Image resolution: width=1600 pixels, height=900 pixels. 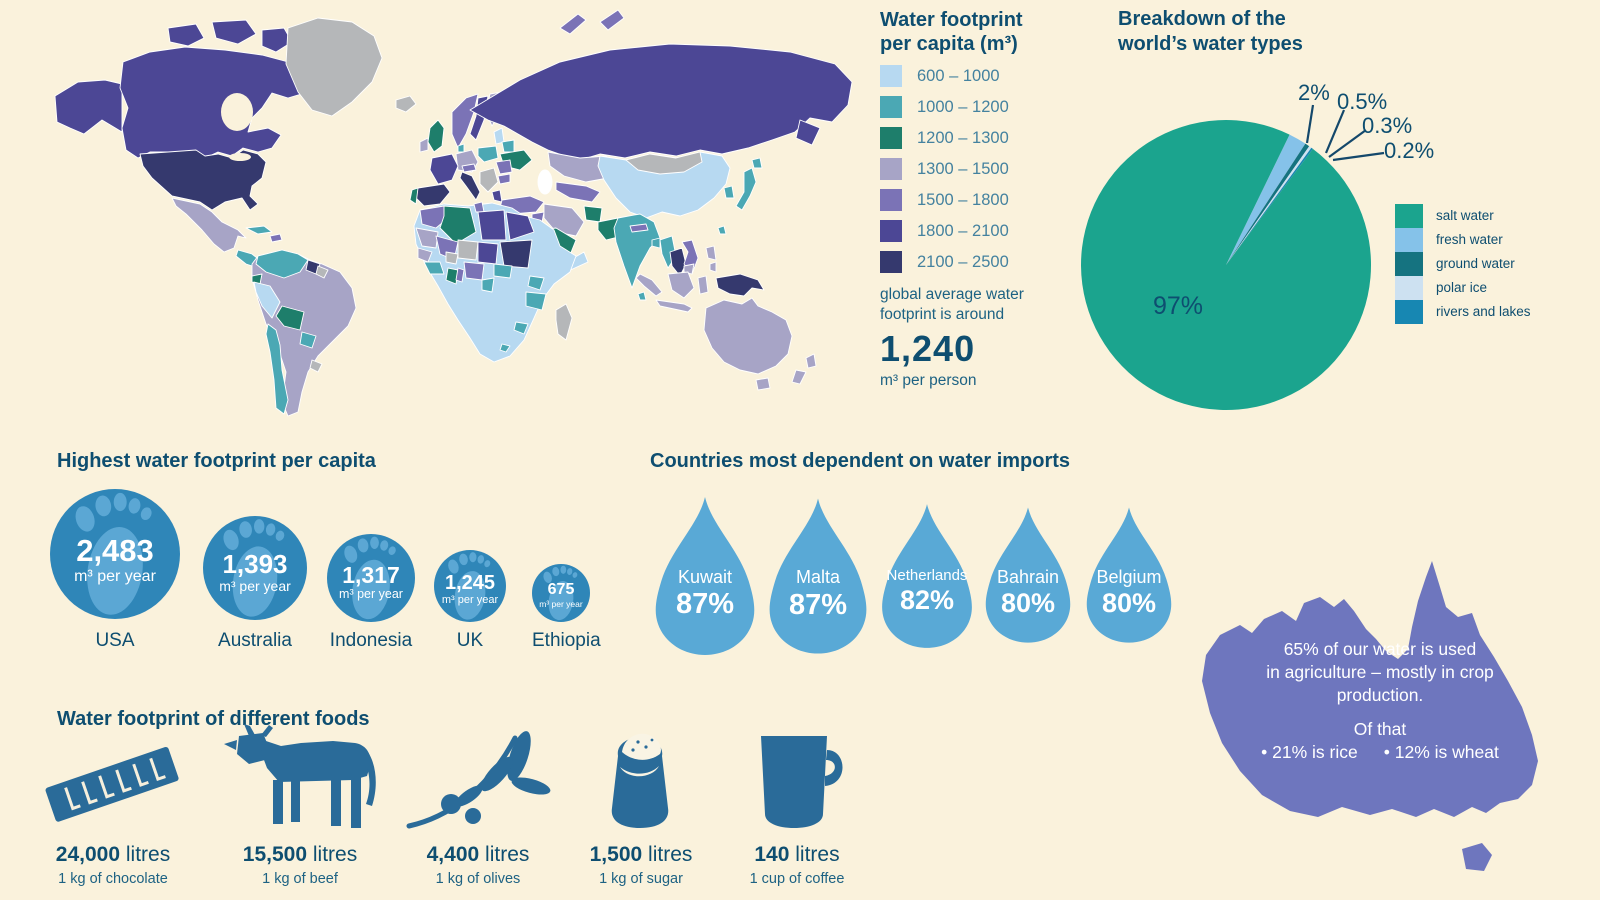 What do you see at coordinates (928, 349) in the screenshot?
I see `global-average-value: 1,240` at bounding box center [928, 349].